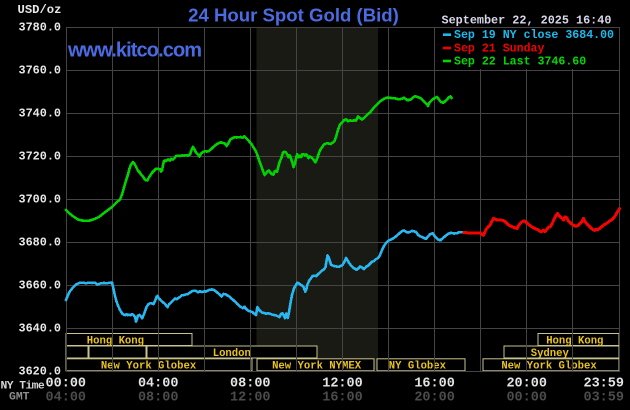 This screenshot has height=410, width=630. What do you see at coordinates (40, 286) in the screenshot?
I see `svg-text: 3660.0` at bounding box center [40, 286].